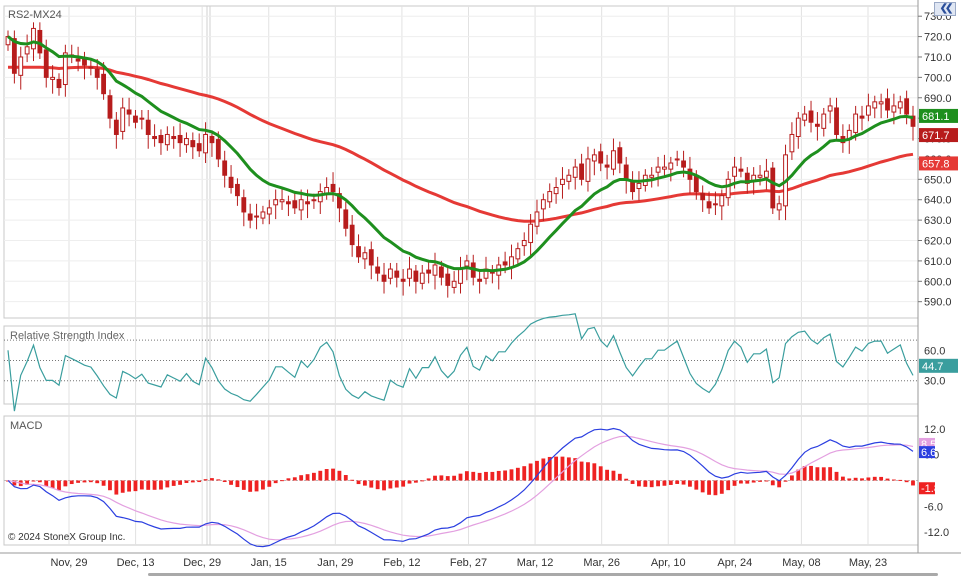  Describe the element at coordinates (335, 563) in the screenshot. I see `time-tick-label: Jan, 29` at that location.